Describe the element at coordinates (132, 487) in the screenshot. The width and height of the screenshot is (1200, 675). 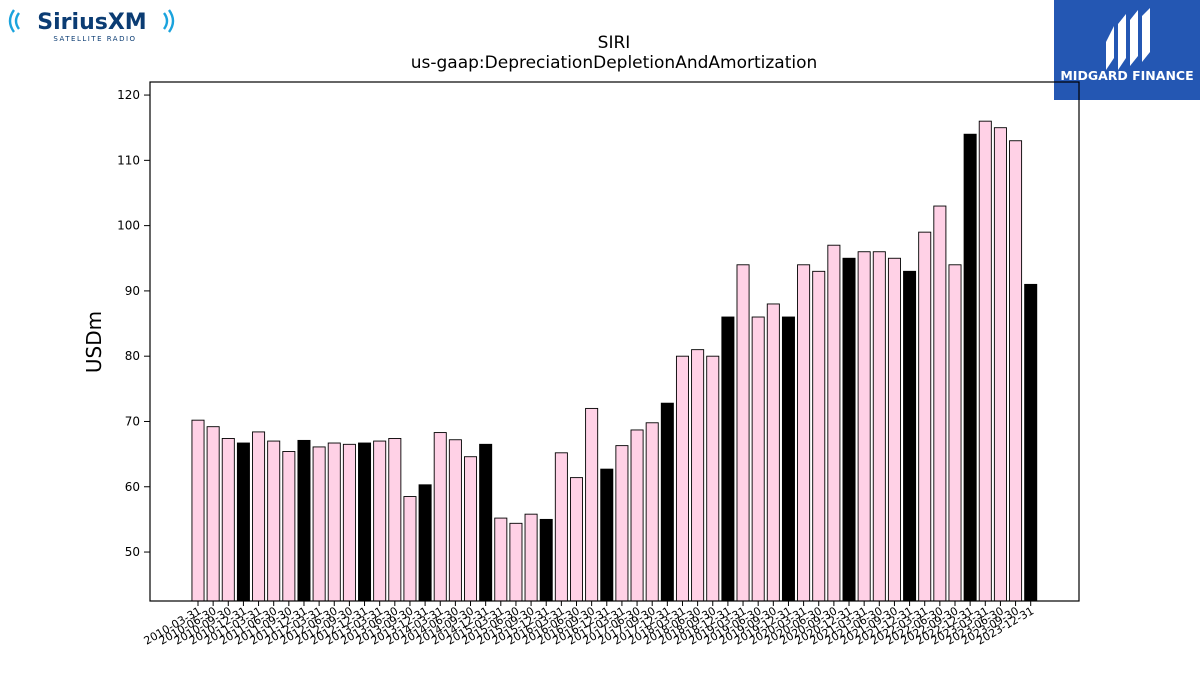
I see `y-tick-label: 60` at that location.